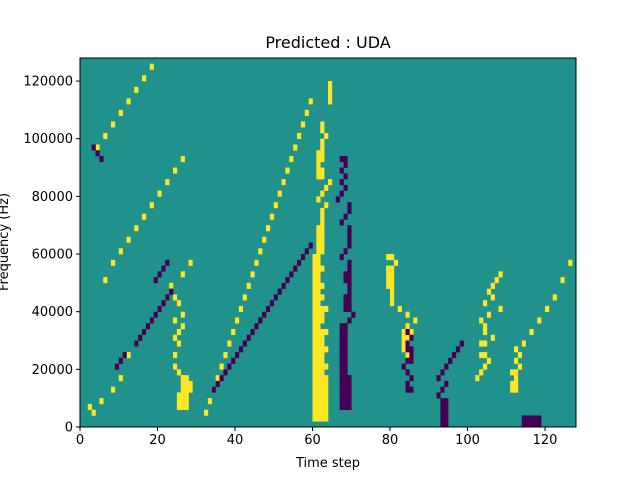 The image size is (640, 480). What do you see at coordinates (157, 440) in the screenshot?
I see `x-tick-label: 20` at bounding box center [157, 440].